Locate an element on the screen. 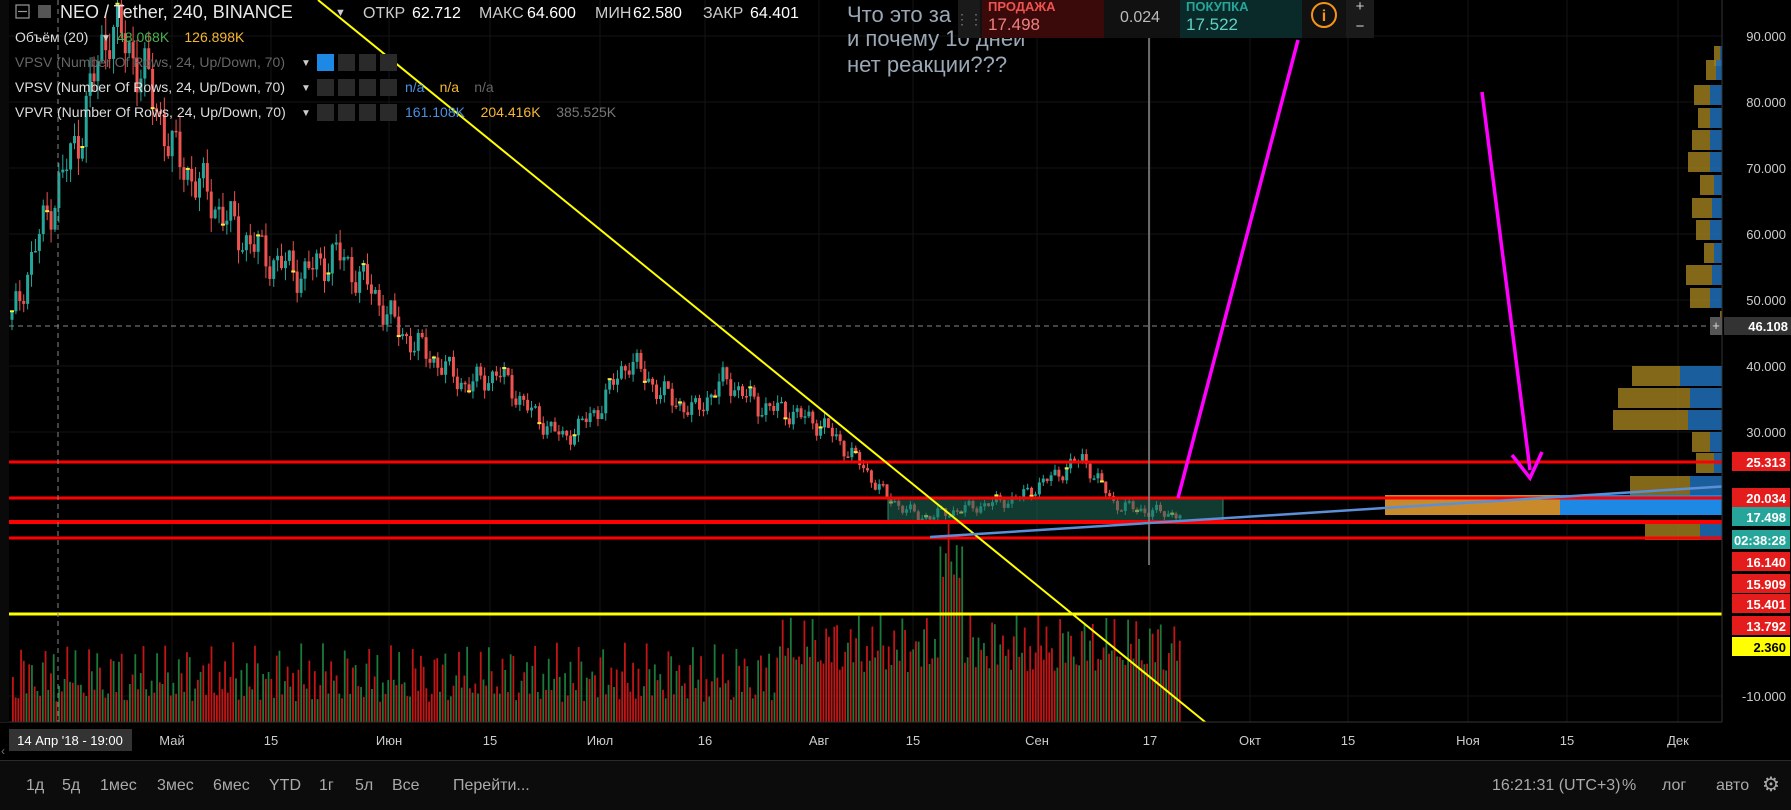 The width and height of the screenshot is (1791, 810). profile-highlight-right is located at coordinates (1647, 505).